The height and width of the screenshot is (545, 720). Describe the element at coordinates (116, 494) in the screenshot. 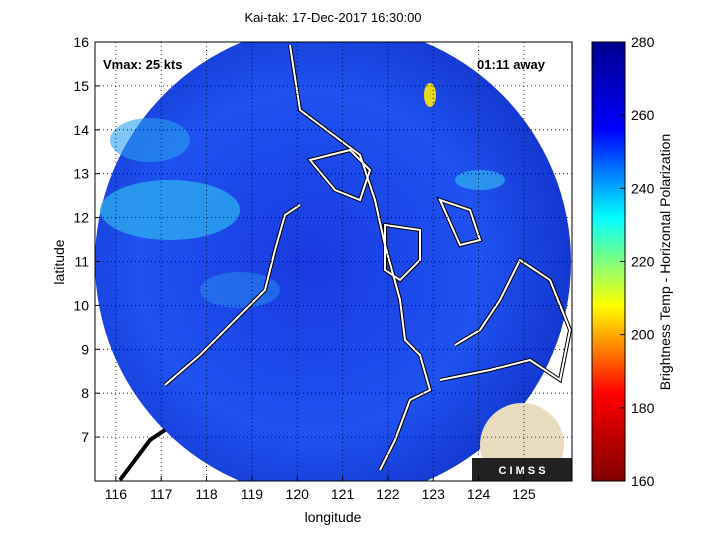

I see `x-tick-label: 116` at that location.